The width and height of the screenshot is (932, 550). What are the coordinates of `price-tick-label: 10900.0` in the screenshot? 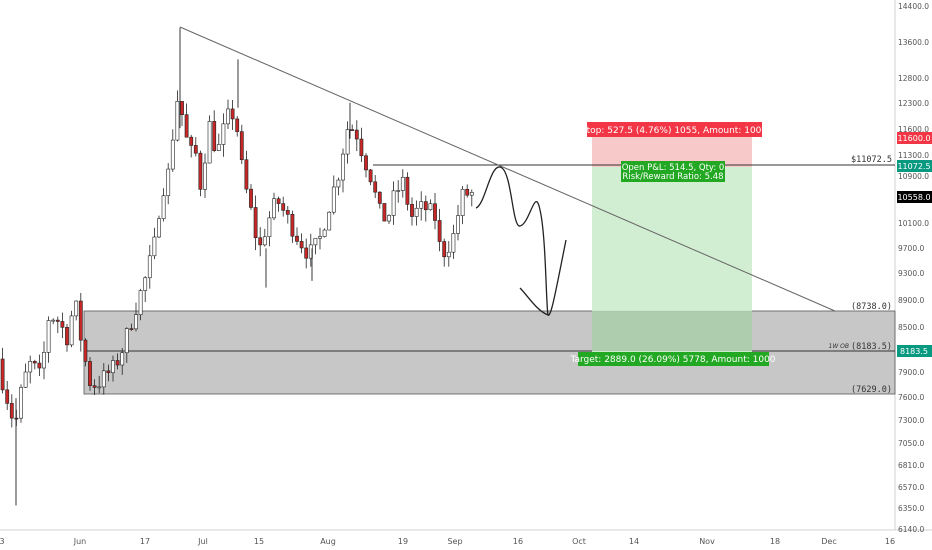 It's located at (913, 176).